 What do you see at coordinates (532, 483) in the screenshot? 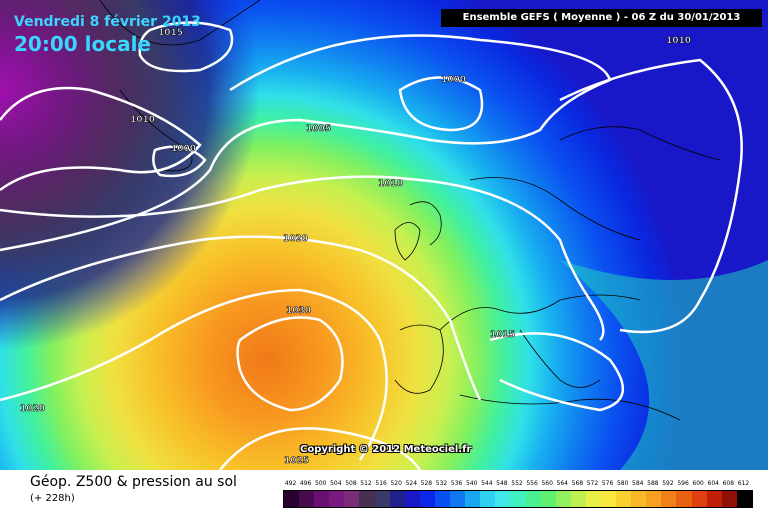
I see `scale-value: 556` at bounding box center [532, 483].